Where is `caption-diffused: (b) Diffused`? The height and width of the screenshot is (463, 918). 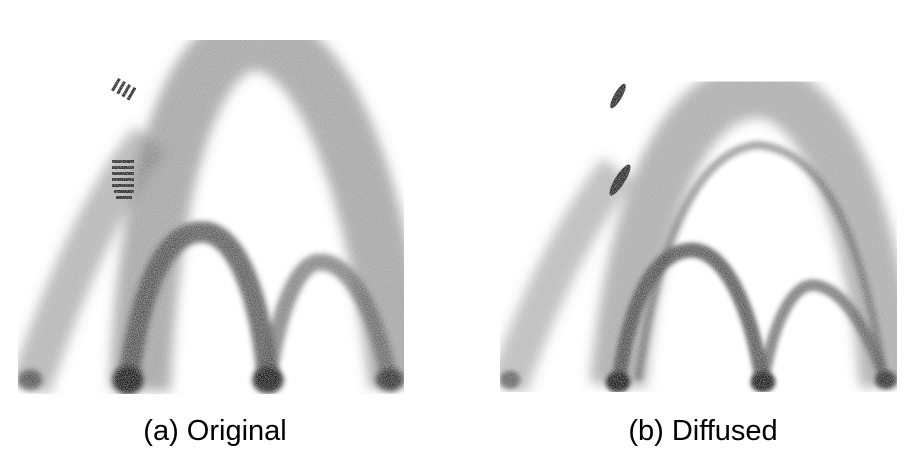
caption-diffused: (b) Diffused is located at coordinates (703, 431).